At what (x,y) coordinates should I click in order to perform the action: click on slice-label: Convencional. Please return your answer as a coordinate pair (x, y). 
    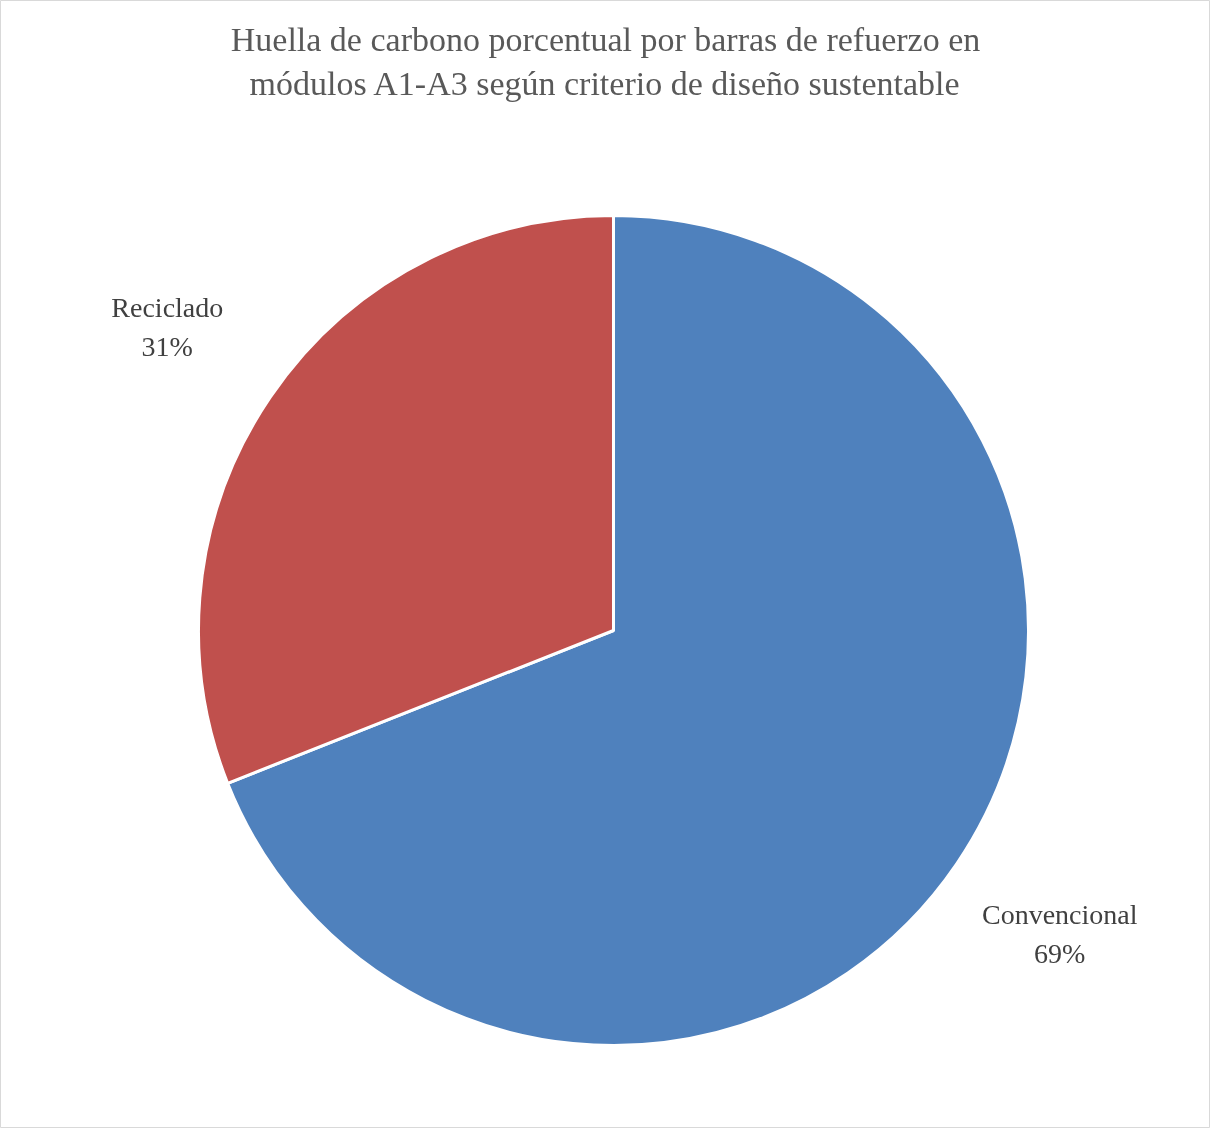
    Looking at the image, I should click on (1059, 914).